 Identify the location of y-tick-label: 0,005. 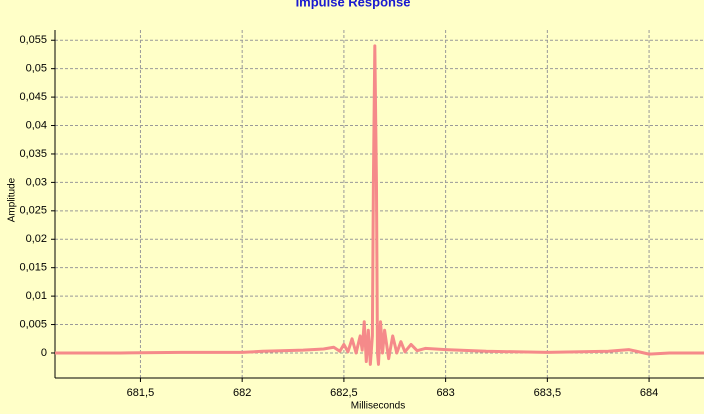
(33, 324).